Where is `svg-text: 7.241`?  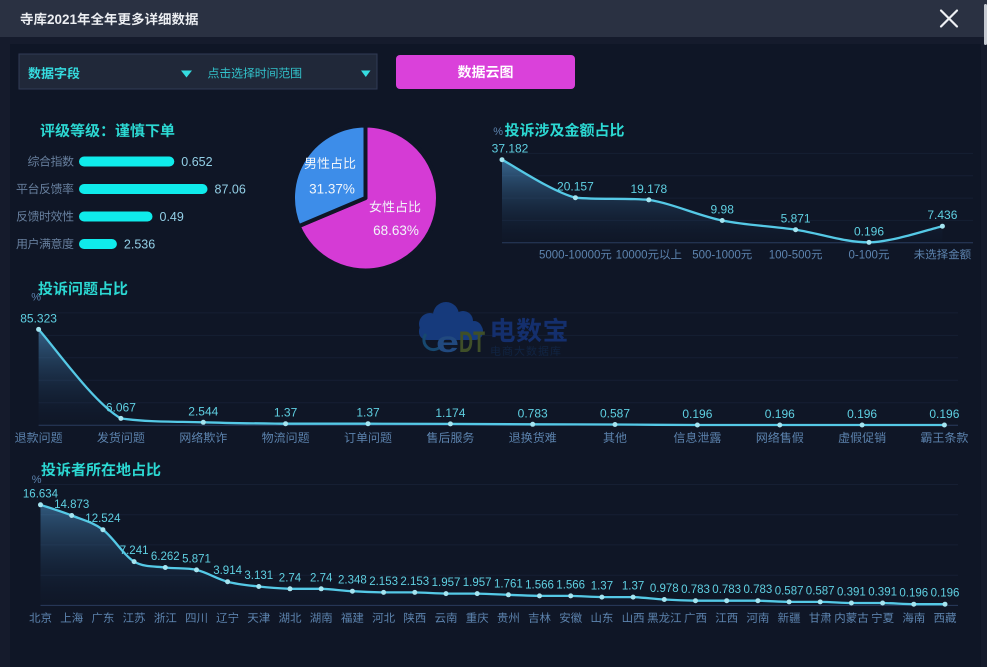
svg-text: 7.241 is located at coordinates (134, 551).